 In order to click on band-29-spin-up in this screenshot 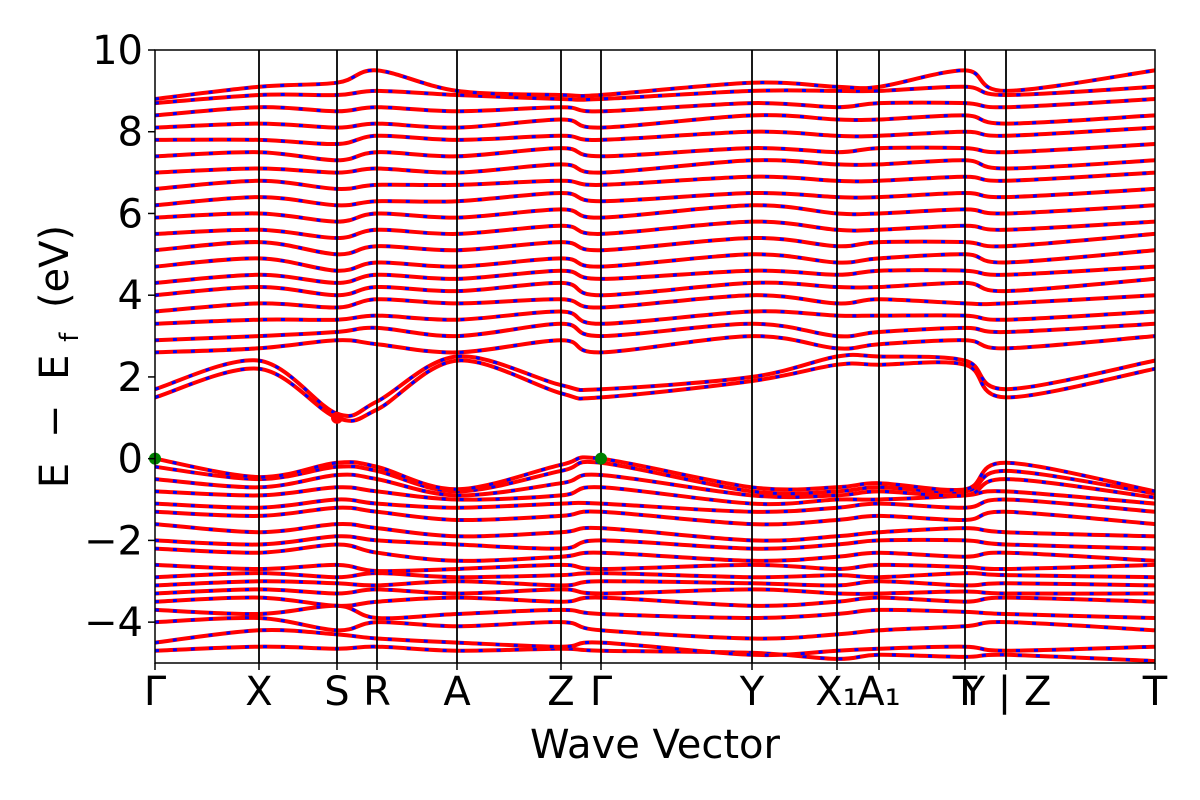, I will do `click(655, 213)`.